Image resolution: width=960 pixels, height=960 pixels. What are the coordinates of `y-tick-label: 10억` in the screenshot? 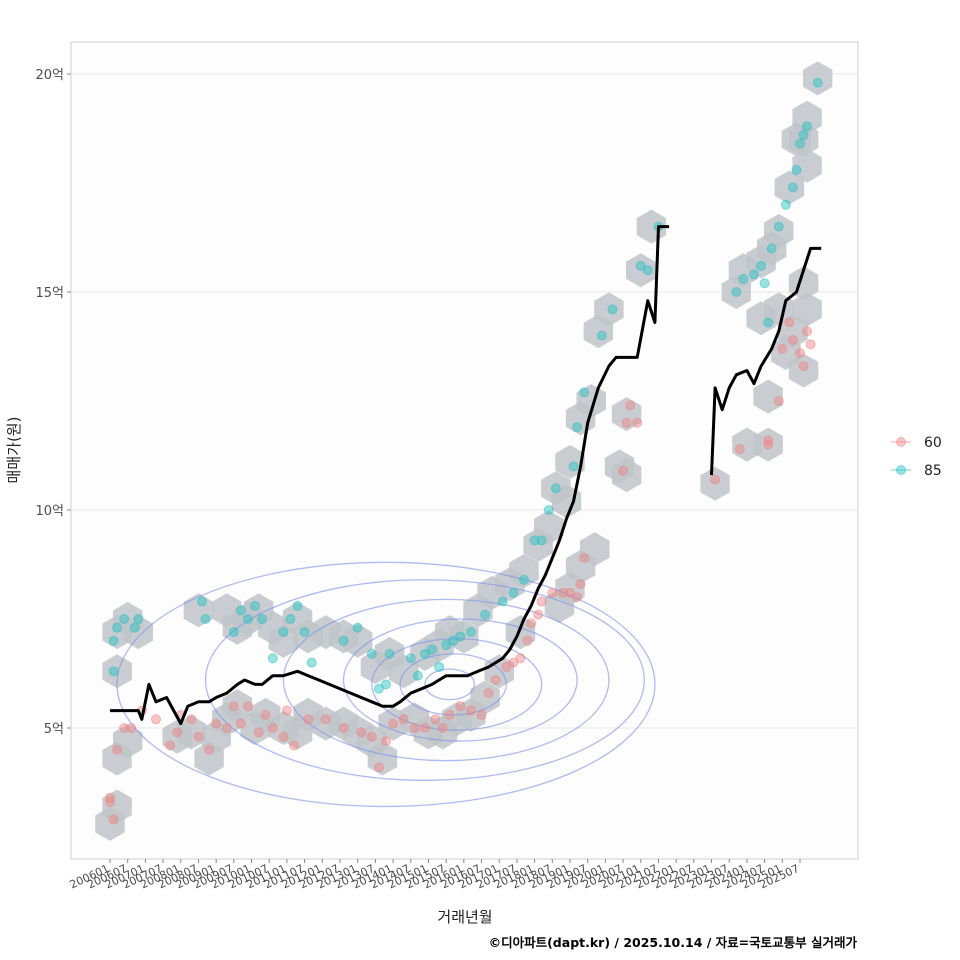 It's located at (49, 511).